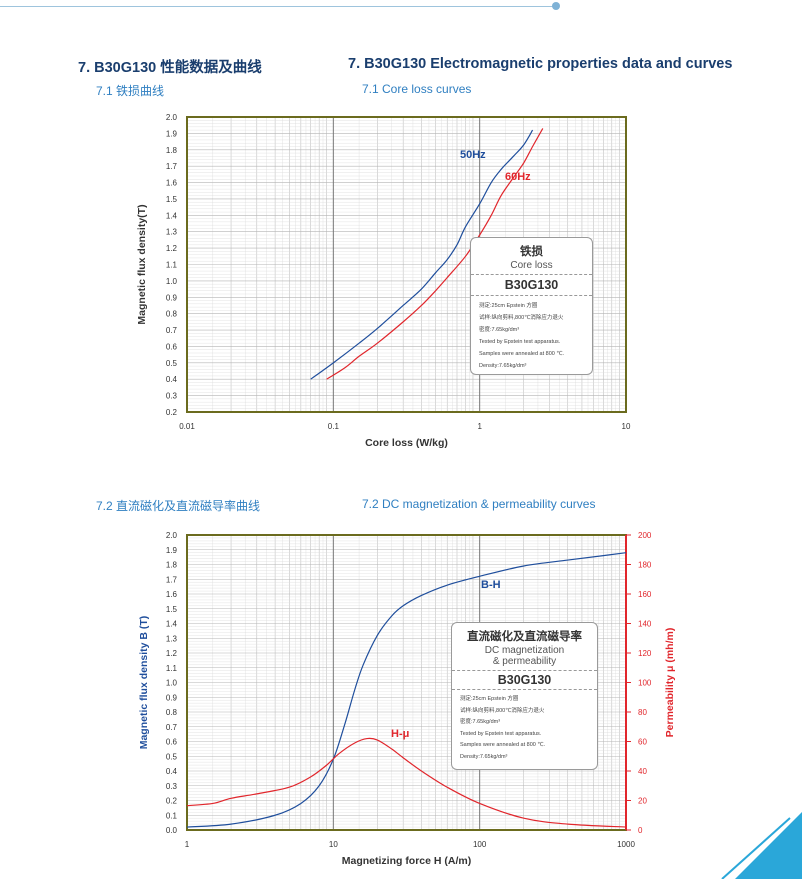 The height and width of the screenshot is (879, 802). I want to click on right-tick-label: 180, so click(645, 565).